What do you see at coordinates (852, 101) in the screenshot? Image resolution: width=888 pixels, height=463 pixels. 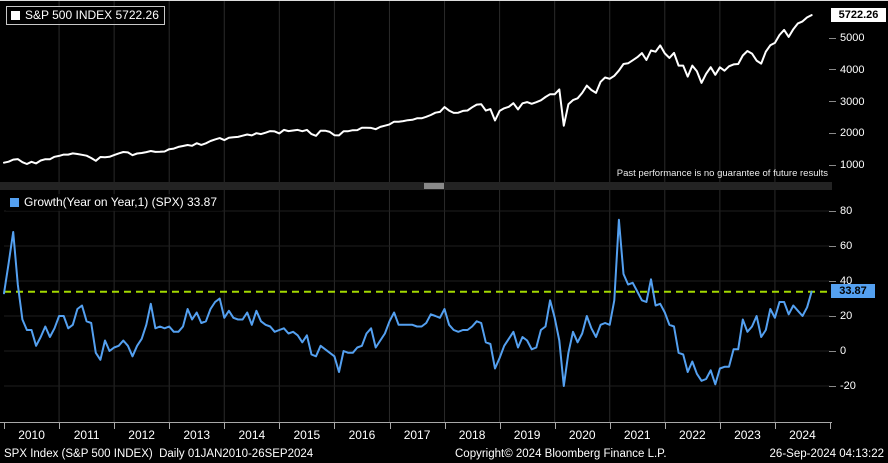 I see `y-tick-label: 3000` at bounding box center [852, 101].